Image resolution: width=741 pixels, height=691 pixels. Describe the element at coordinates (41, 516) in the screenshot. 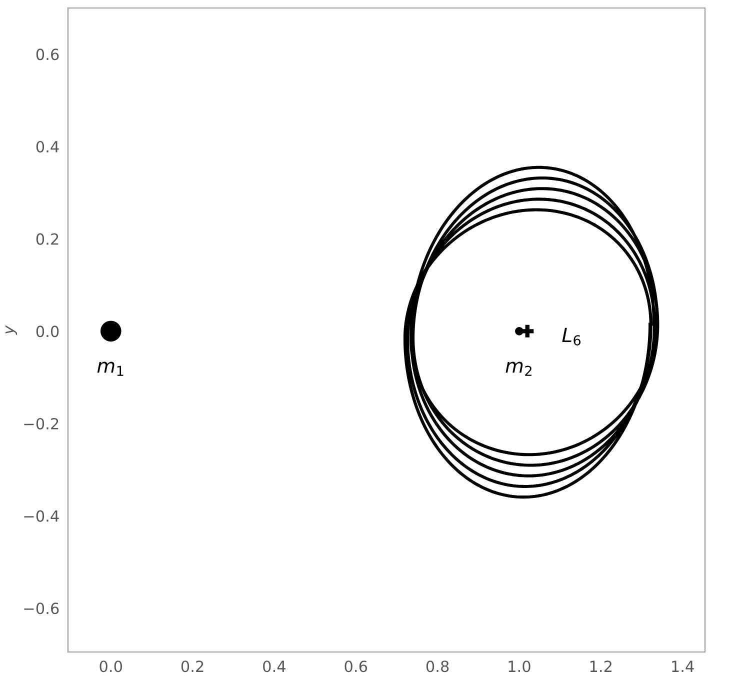

I see `y-tick-label: −0.4` at that location.